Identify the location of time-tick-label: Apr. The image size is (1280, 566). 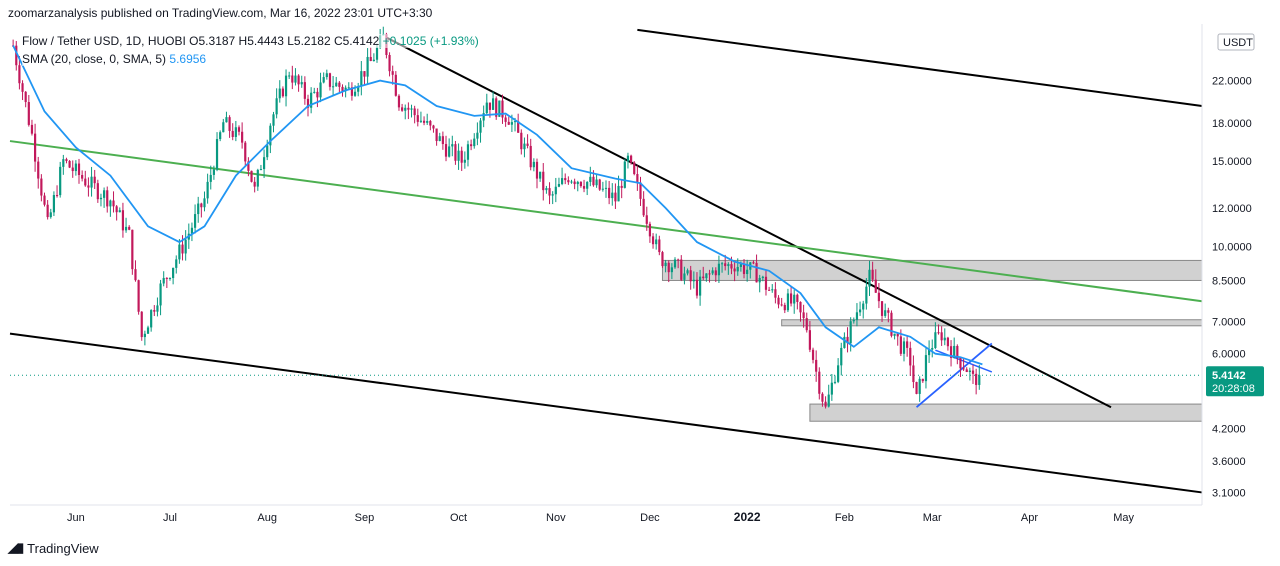
(1029, 518).